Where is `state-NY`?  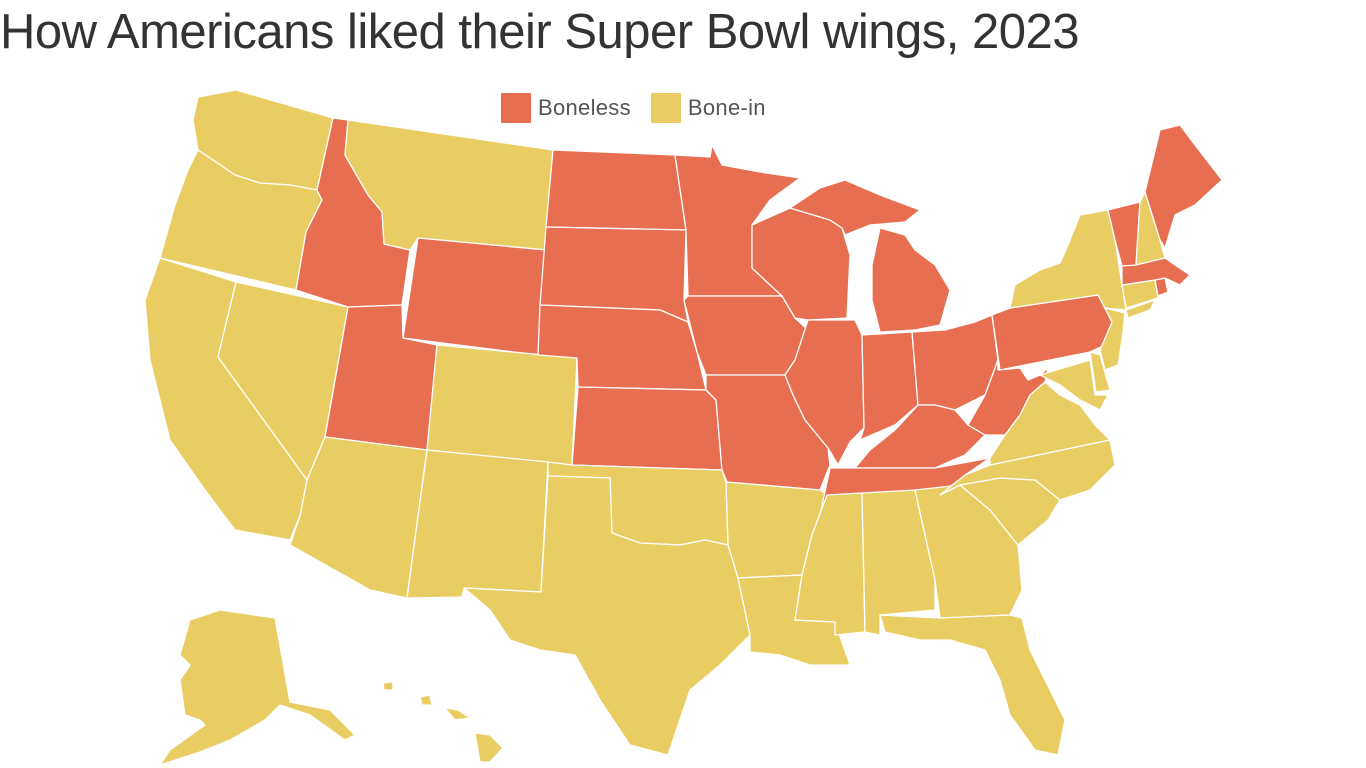 state-NY is located at coordinates (1068, 260).